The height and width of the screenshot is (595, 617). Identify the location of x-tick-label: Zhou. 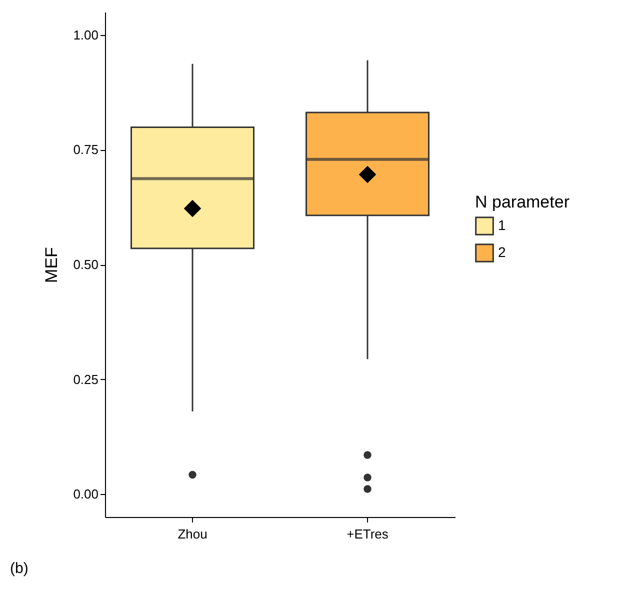
(193, 534).